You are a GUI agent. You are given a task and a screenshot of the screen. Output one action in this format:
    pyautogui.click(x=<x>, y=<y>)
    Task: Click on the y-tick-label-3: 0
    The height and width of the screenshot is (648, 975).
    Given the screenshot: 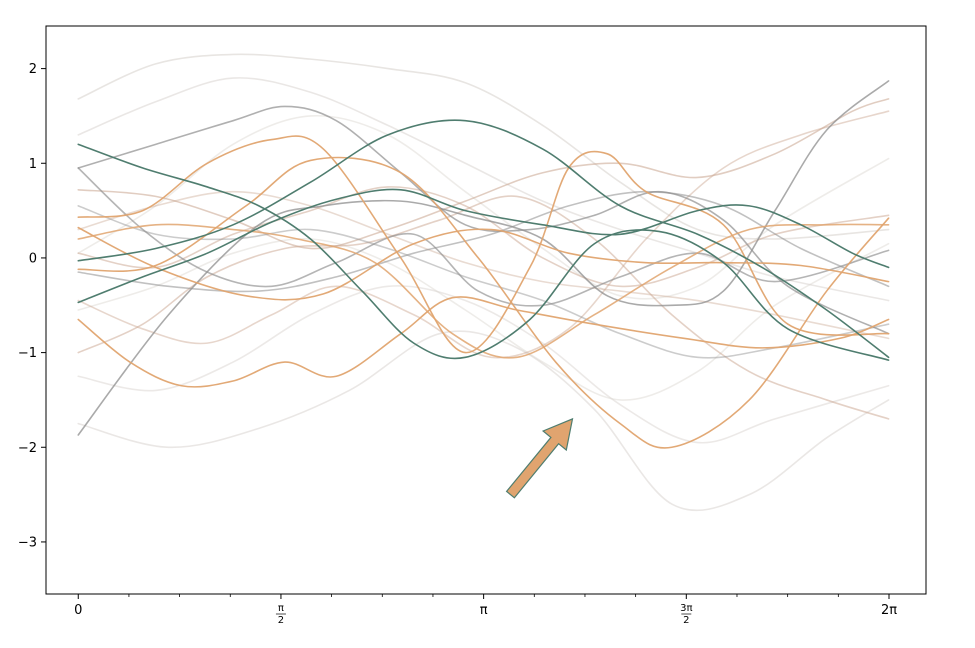 What is the action you would take?
    pyautogui.click(x=33, y=258)
    